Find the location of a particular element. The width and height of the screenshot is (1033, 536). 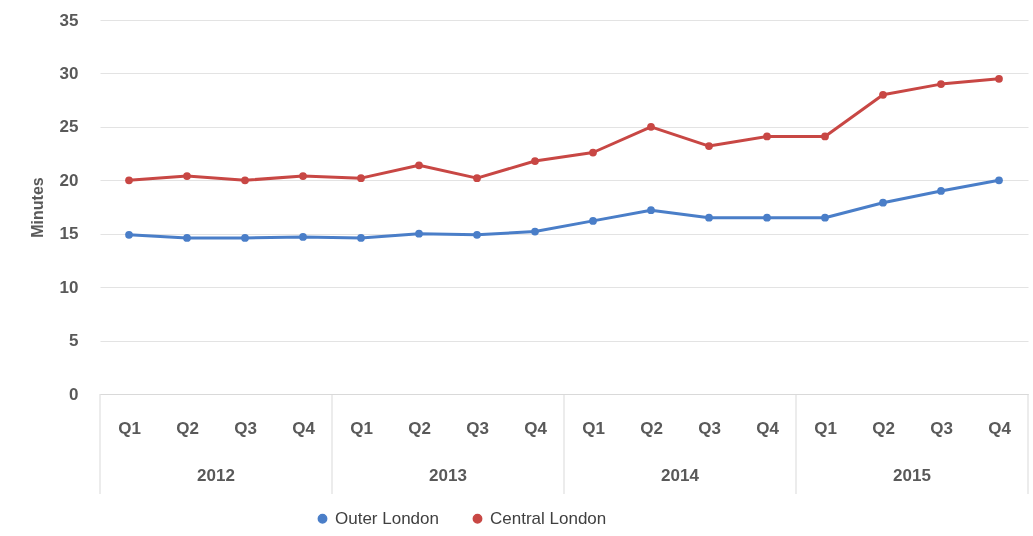

y-tick-label: 5 is located at coordinates (74, 341).